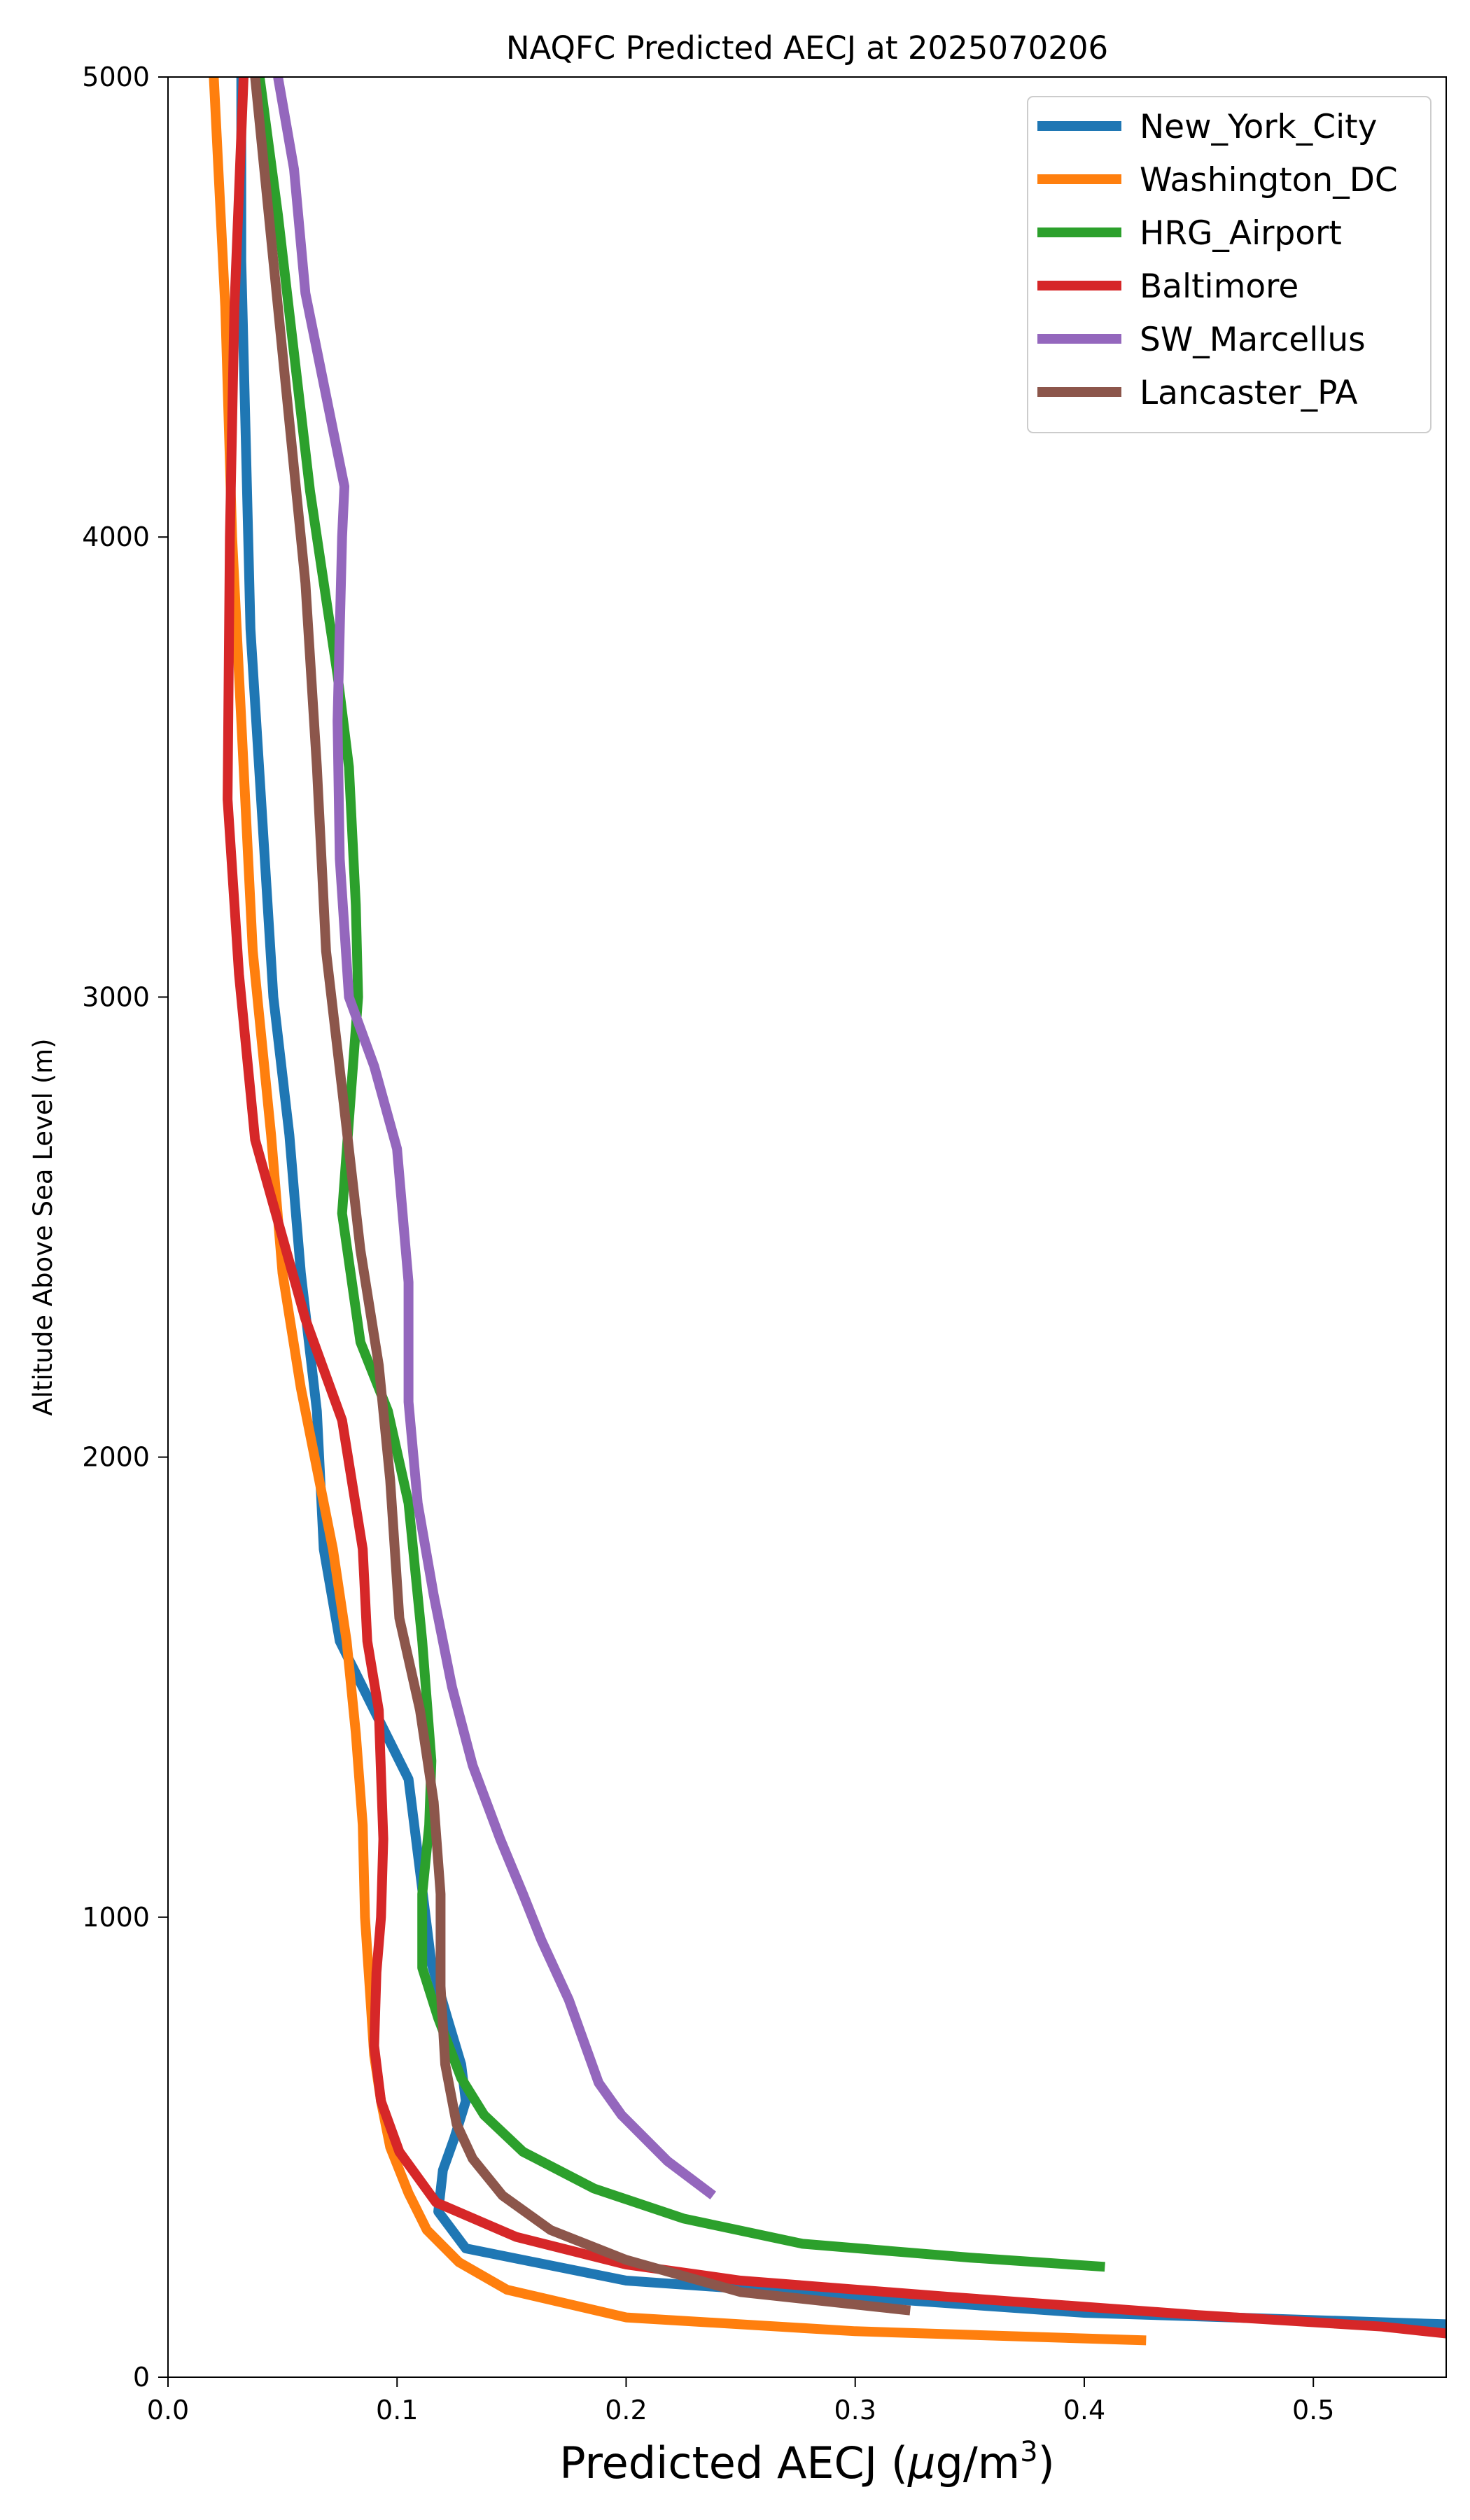 This screenshot has height=2520, width=1470. Describe the element at coordinates (116, 1457) in the screenshot. I see `y-tick-label: 2000` at that location.